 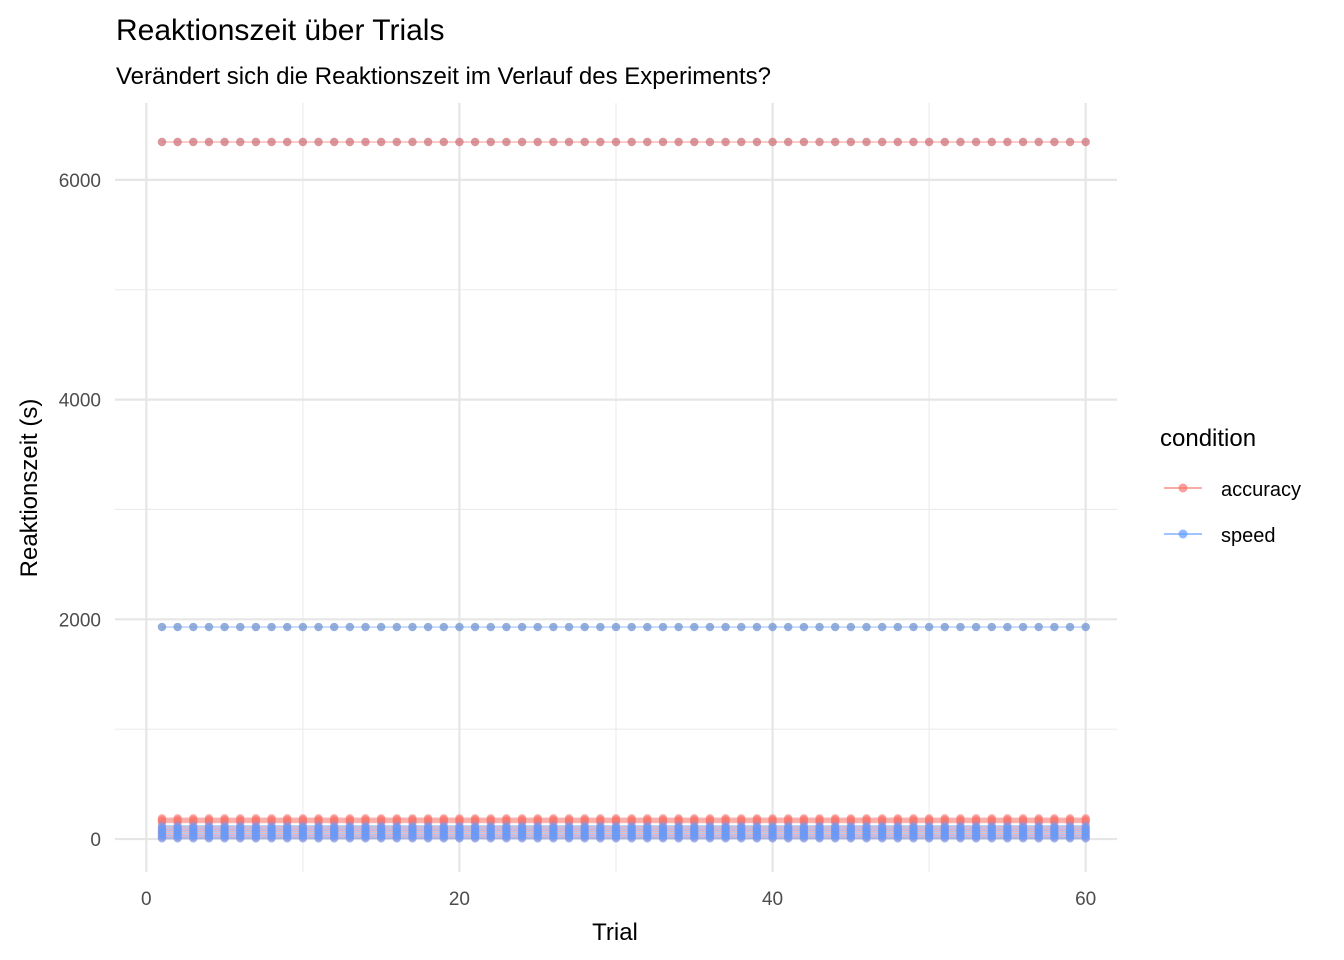 I want to click on legend-item-speed: speed, so click(x=1220, y=536).